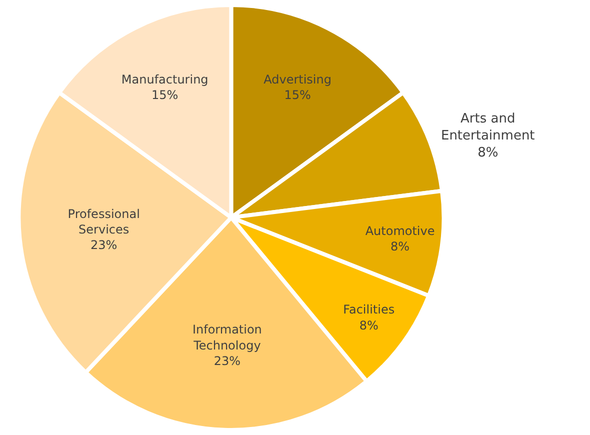 This screenshot has height=435, width=590. What do you see at coordinates (400, 231) in the screenshot?
I see `slice-label: Automotive` at bounding box center [400, 231].